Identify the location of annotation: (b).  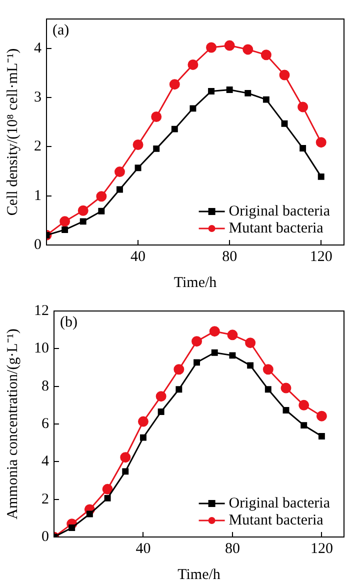
(69, 322).